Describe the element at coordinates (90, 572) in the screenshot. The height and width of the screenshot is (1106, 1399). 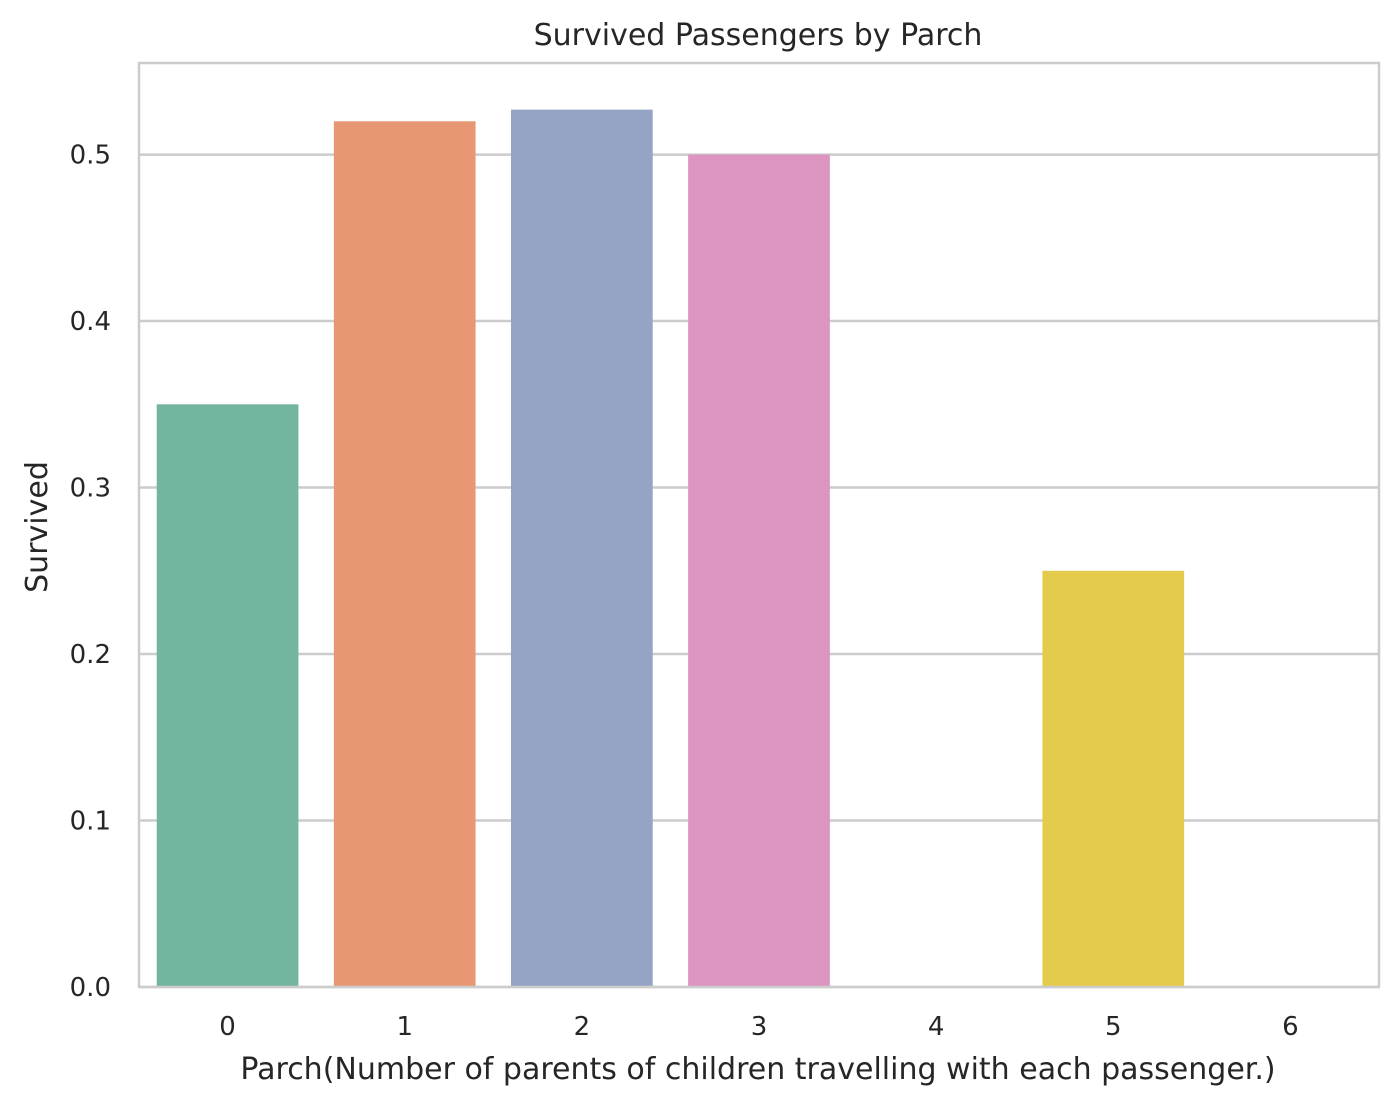
I see `y-tick-labels: 0.0 0.1 0.2 0.3 0.4 0.5` at that location.